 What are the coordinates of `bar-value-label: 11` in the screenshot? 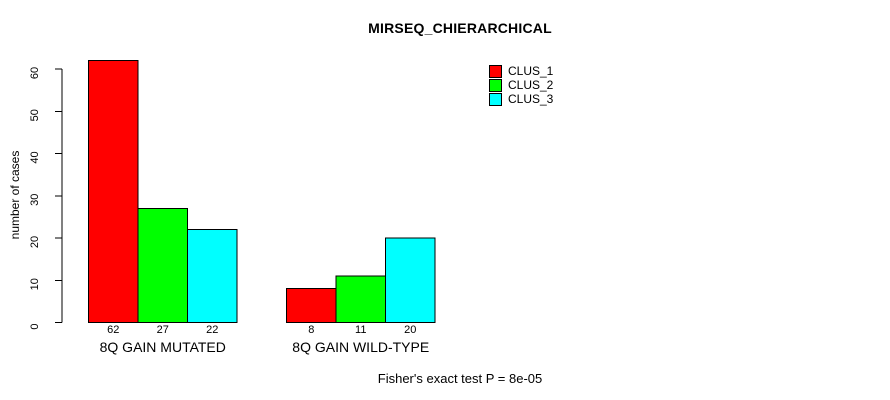 It's located at (360, 330).